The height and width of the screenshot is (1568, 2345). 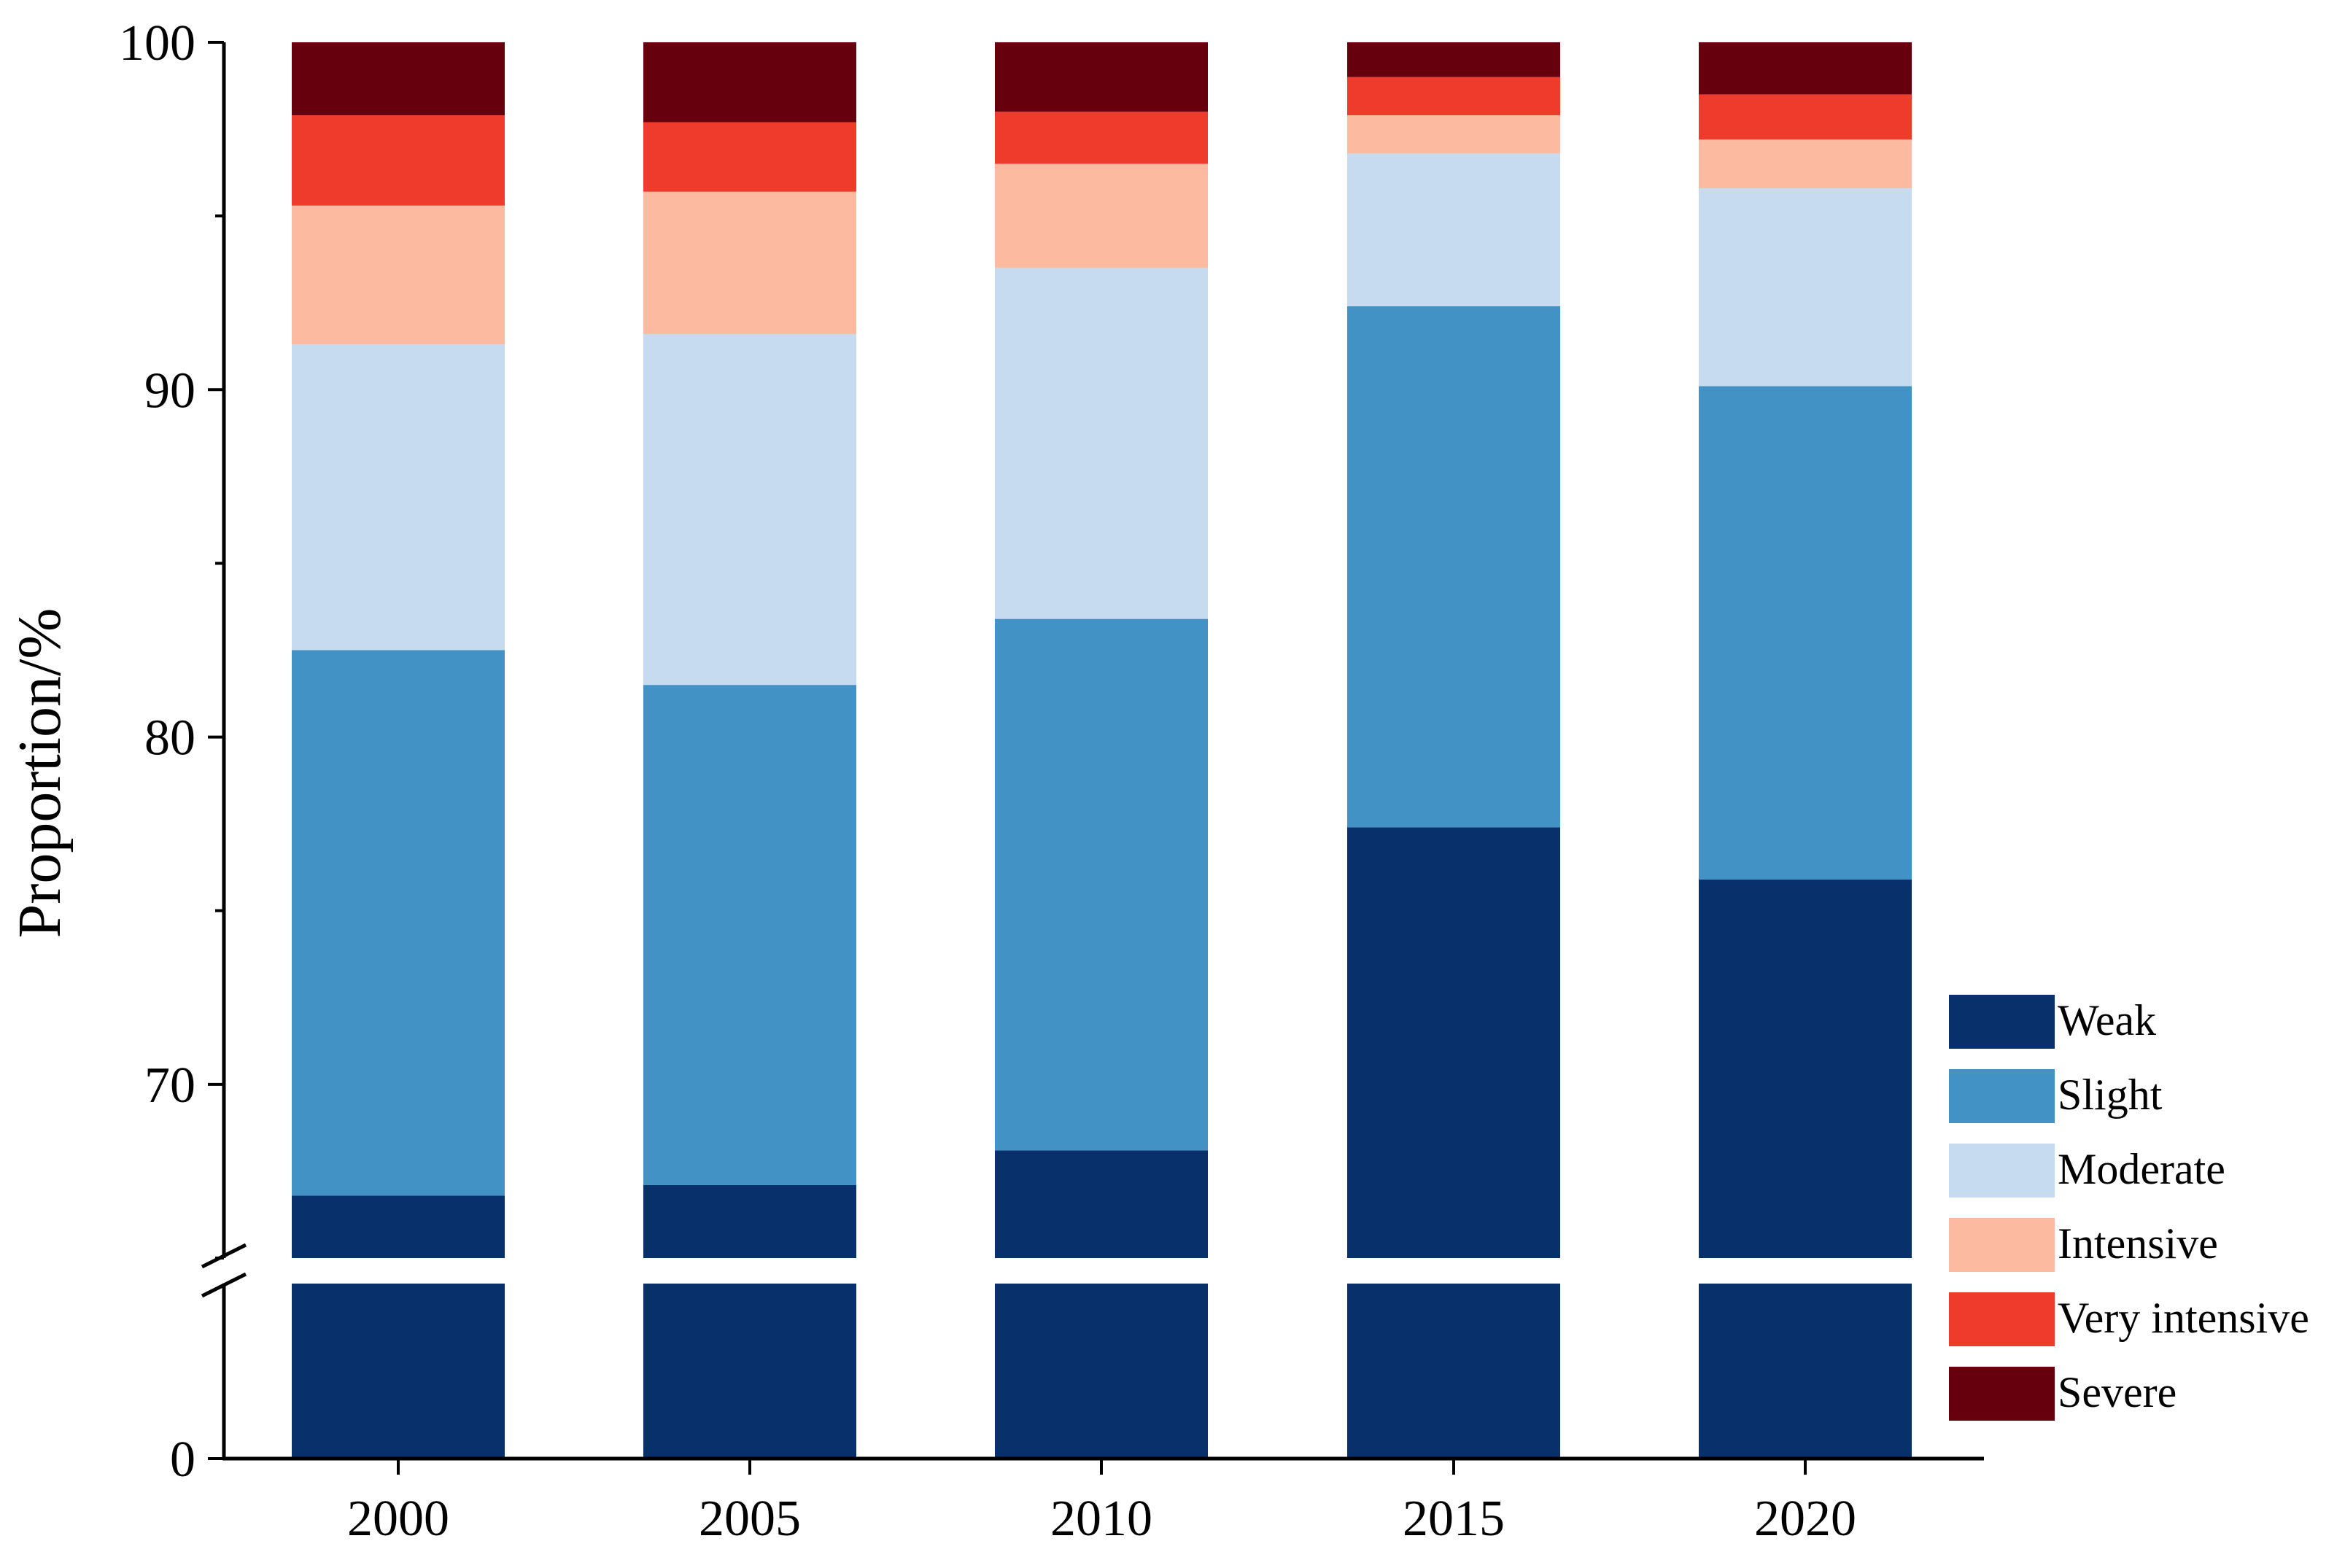 What do you see at coordinates (169, 390) in the screenshot?
I see `y-tick-label-90: 90` at bounding box center [169, 390].